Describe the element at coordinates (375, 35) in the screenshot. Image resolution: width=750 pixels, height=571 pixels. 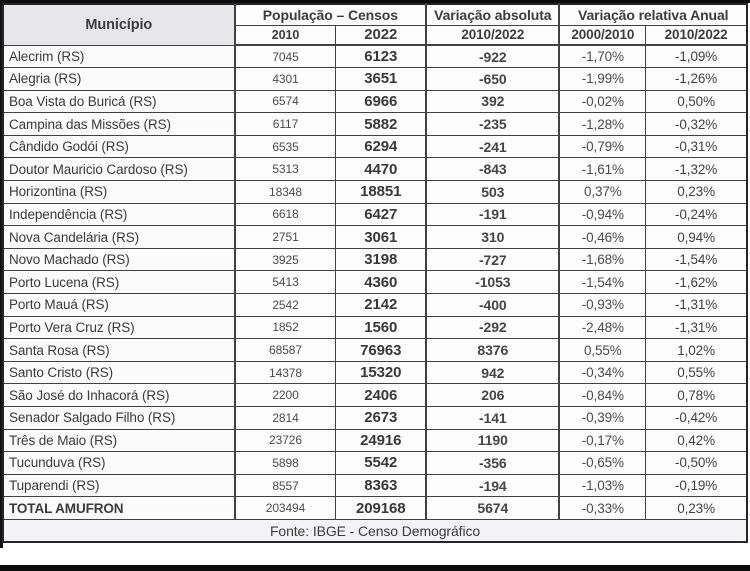
I see `header-sub-row: 2010 2022 2010/2022 2000/2010 2010/2022` at that location.